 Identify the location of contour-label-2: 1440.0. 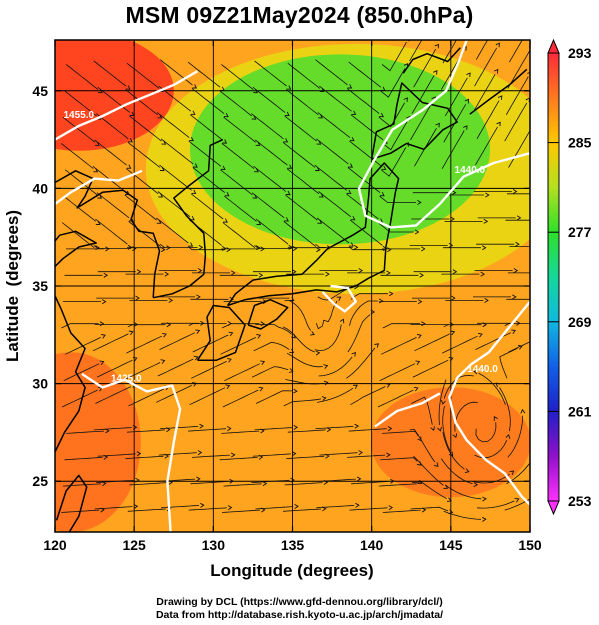
(470, 170).